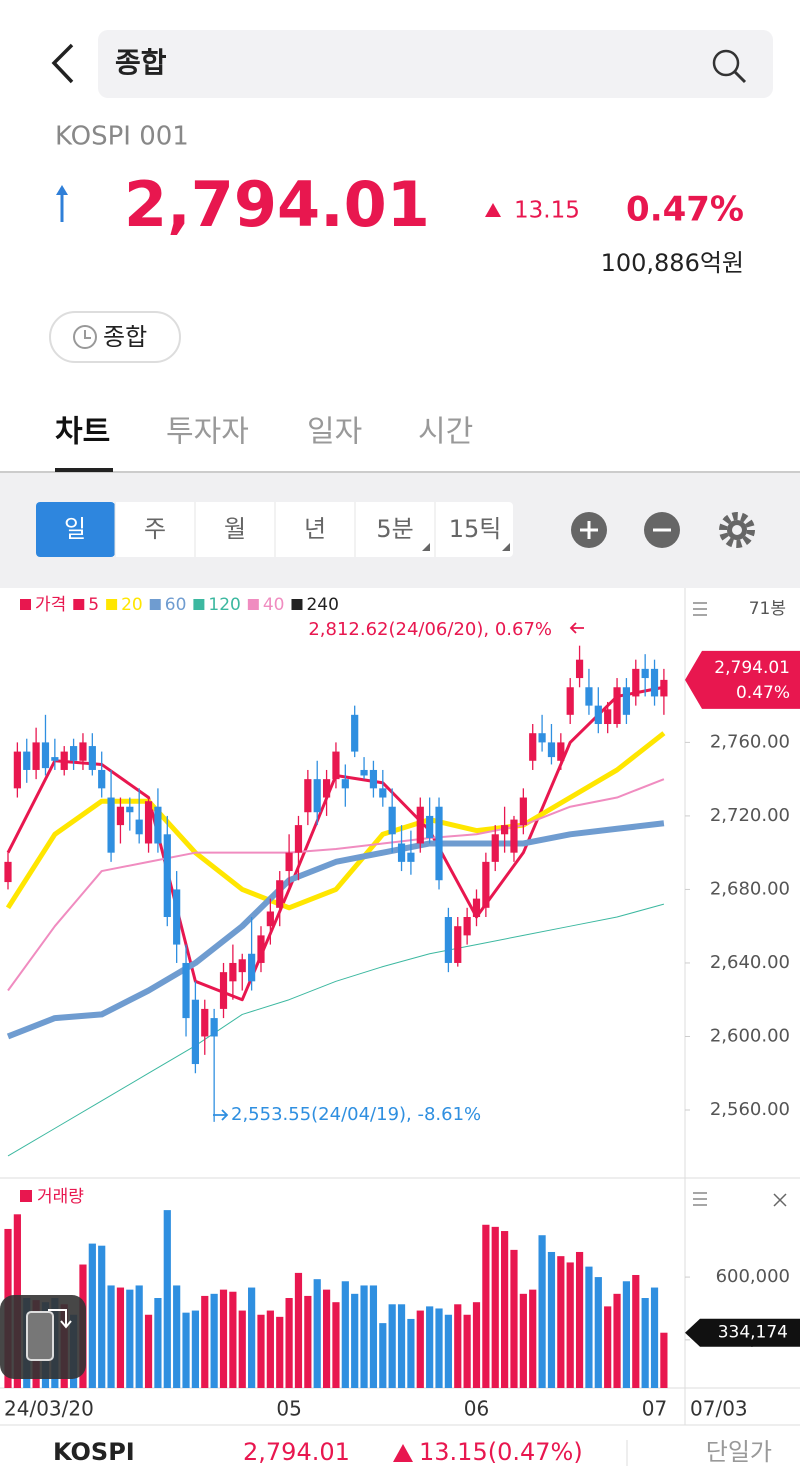 The image size is (800, 1482). Describe the element at coordinates (315, 529) in the screenshot. I see `period-button: 년` at that location.